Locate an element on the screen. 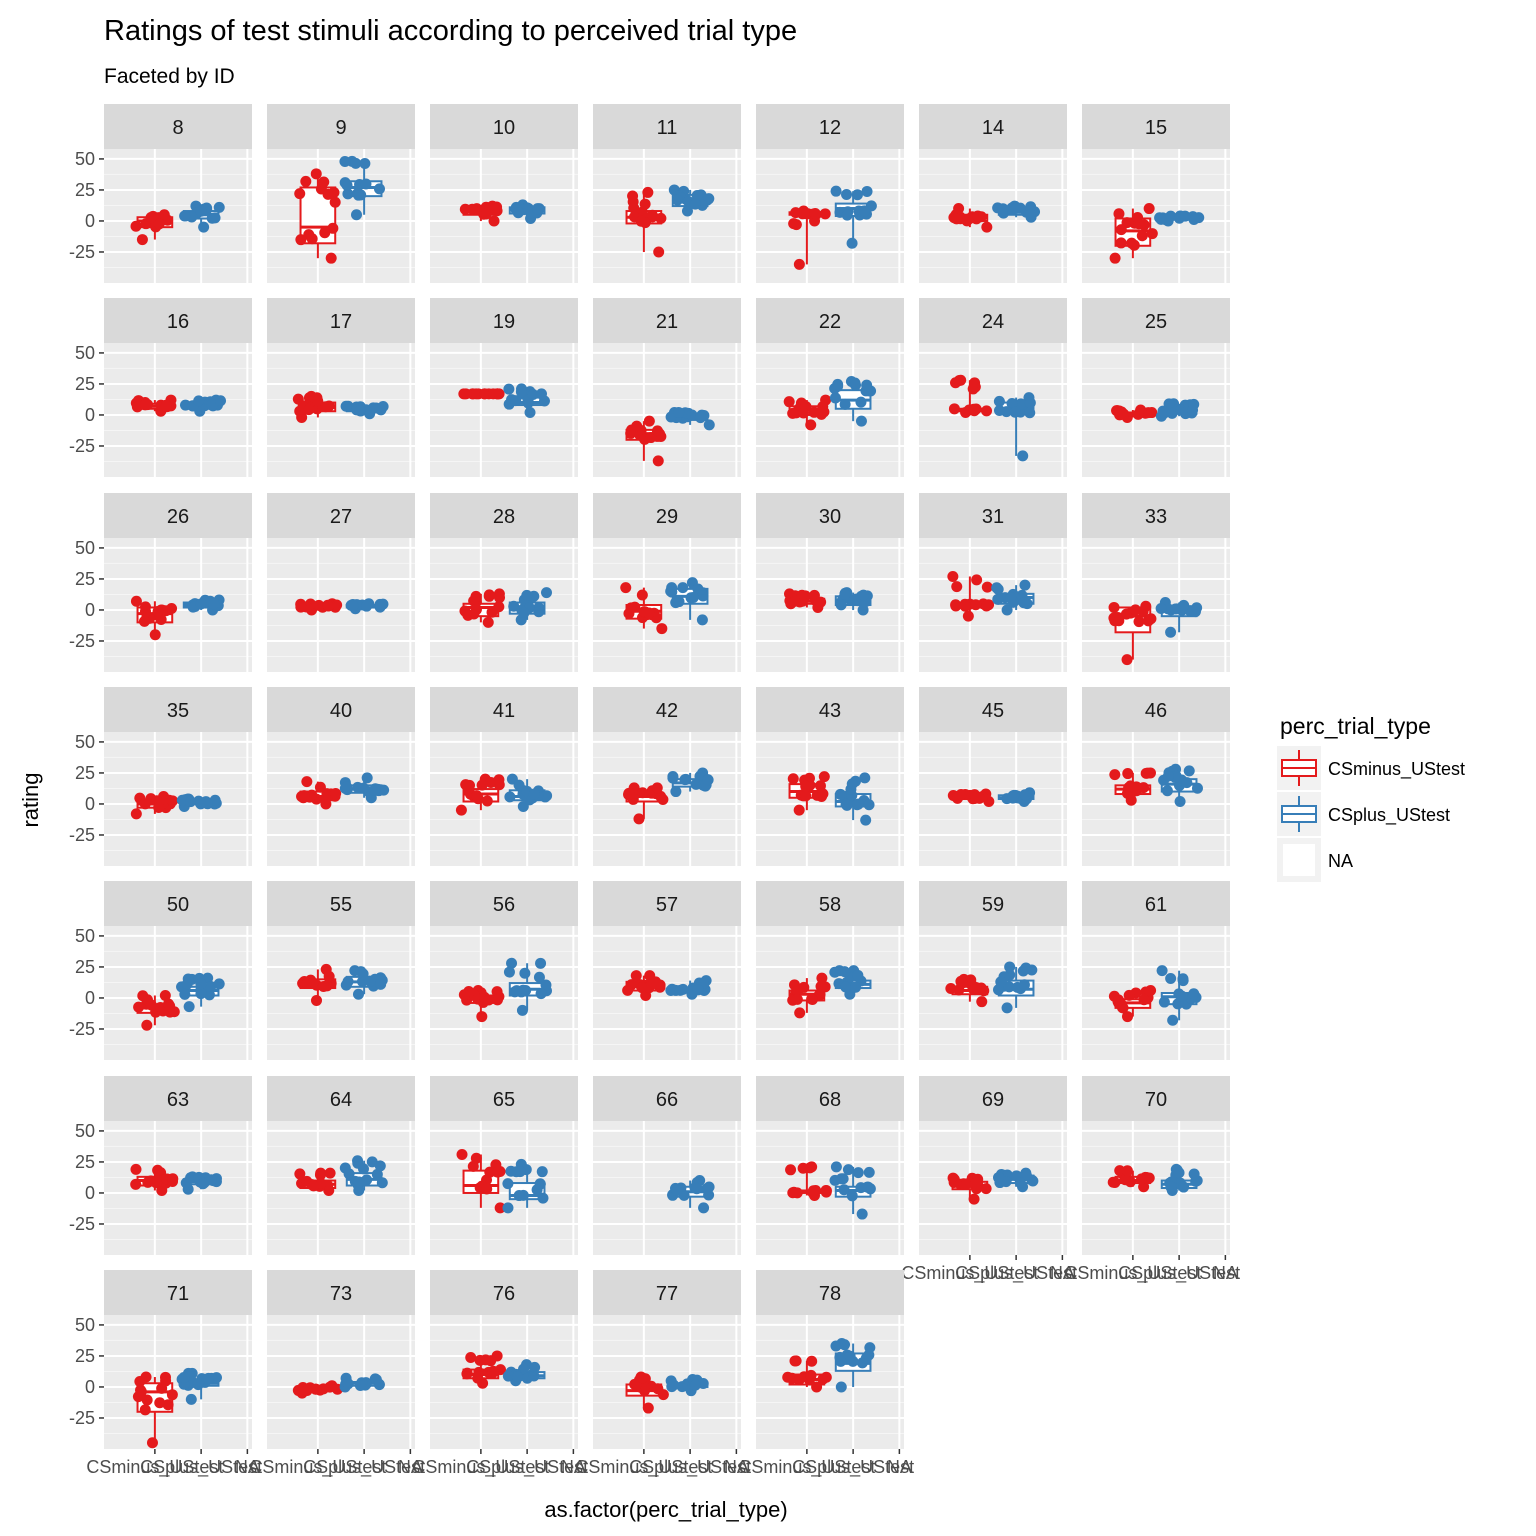 The height and width of the screenshot is (1536, 1536). facet-label: 16 is located at coordinates (178, 322).